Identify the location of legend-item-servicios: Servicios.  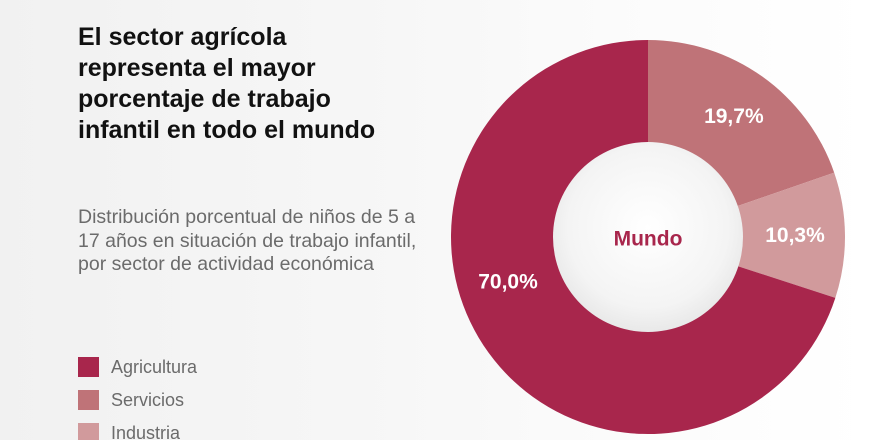
(137, 400).